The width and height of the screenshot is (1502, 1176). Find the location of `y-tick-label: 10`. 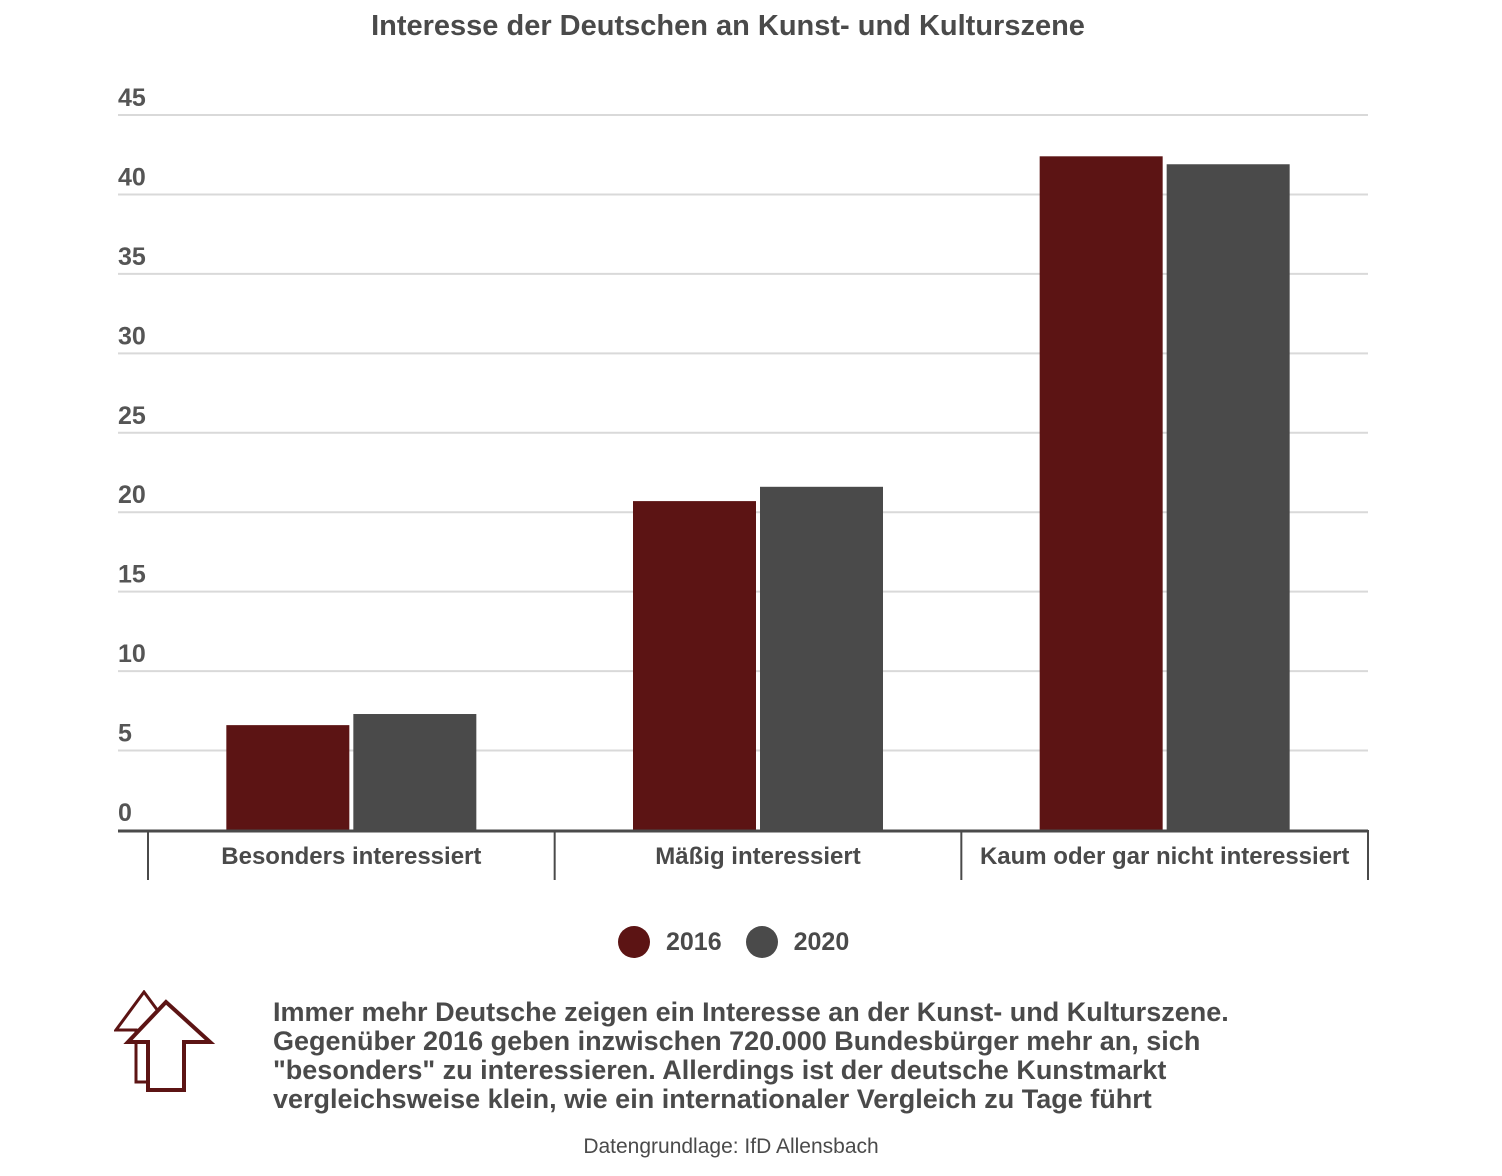

y-tick-label: 10 is located at coordinates (132, 654).